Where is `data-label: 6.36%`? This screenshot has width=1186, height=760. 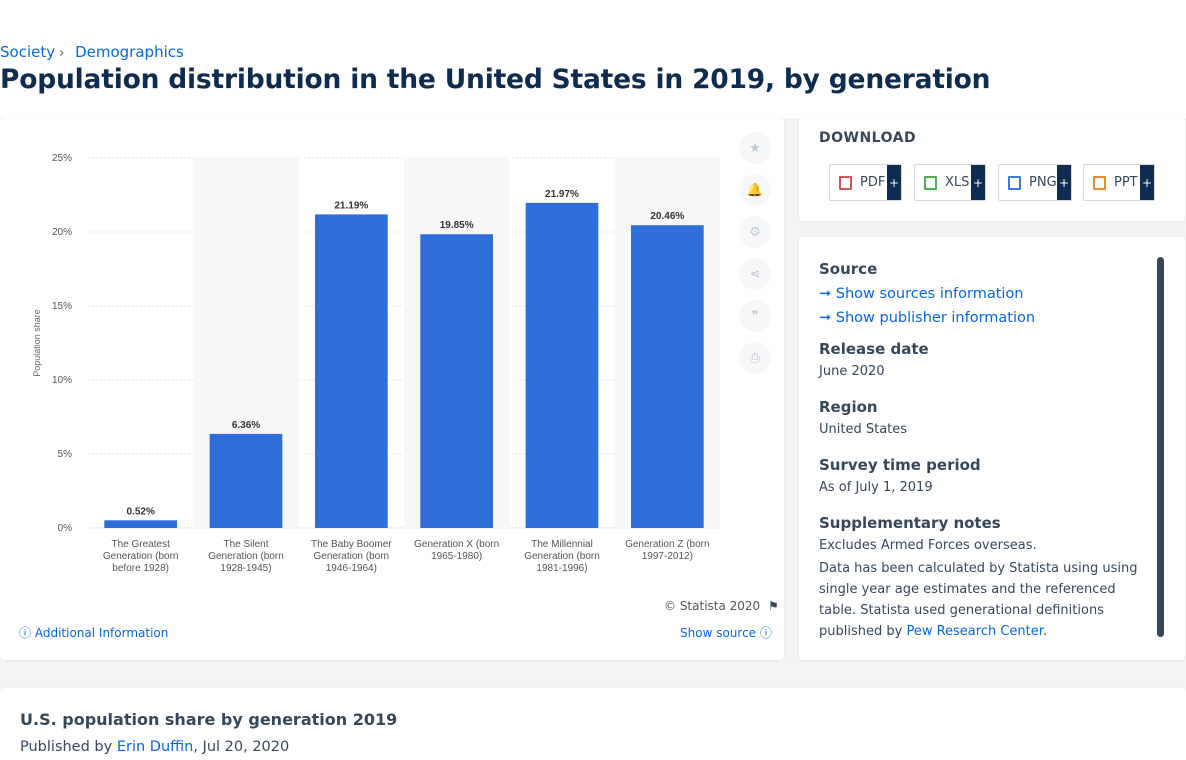
data-label: 6.36% is located at coordinates (246, 425).